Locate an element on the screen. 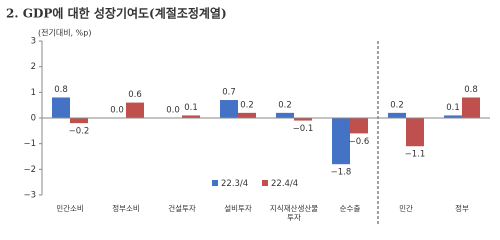  x-tick-label: 정부소비 is located at coordinates (126, 208).